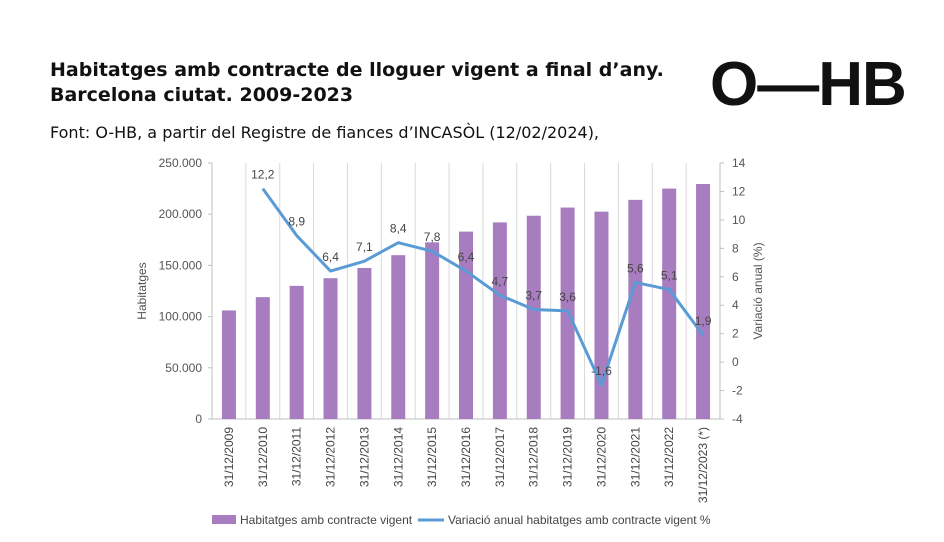 The height and width of the screenshot is (542, 944). What do you see at coordinates (142, 290) in the screenshot?
I see `y-axis-title: Habitatges` at bounding box center [142, 290].